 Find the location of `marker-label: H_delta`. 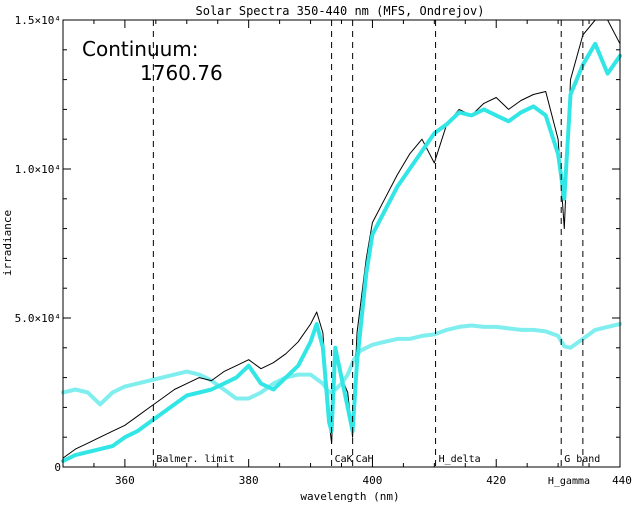

marker-label: H_delta is located at coordinates (460, 459).